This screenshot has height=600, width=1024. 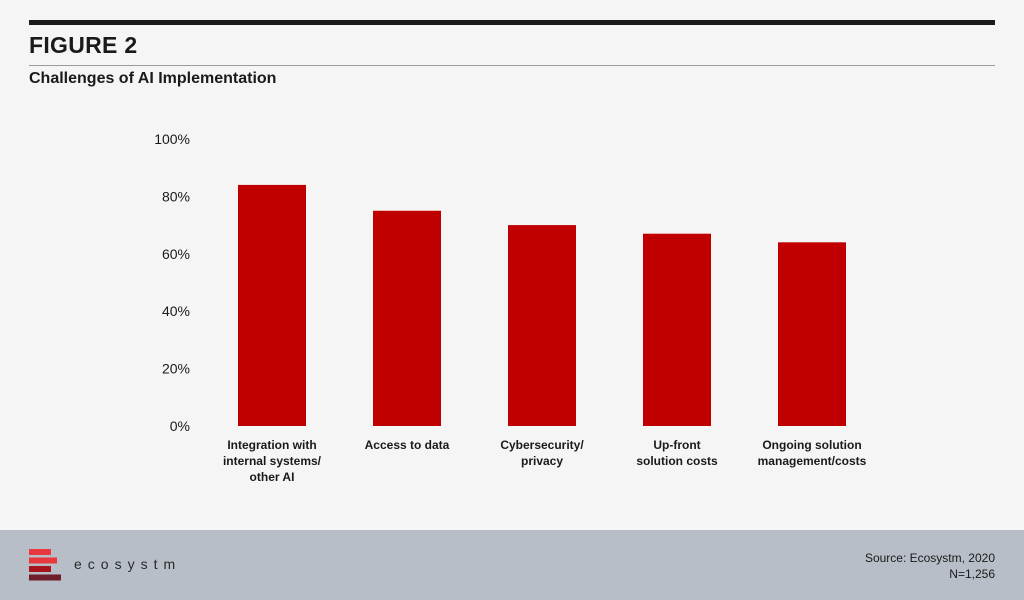 What do you see at coordinates (176, 311) in the screenshot?
I see `y-tick-label: 40%` at bounding box center [176, 311].